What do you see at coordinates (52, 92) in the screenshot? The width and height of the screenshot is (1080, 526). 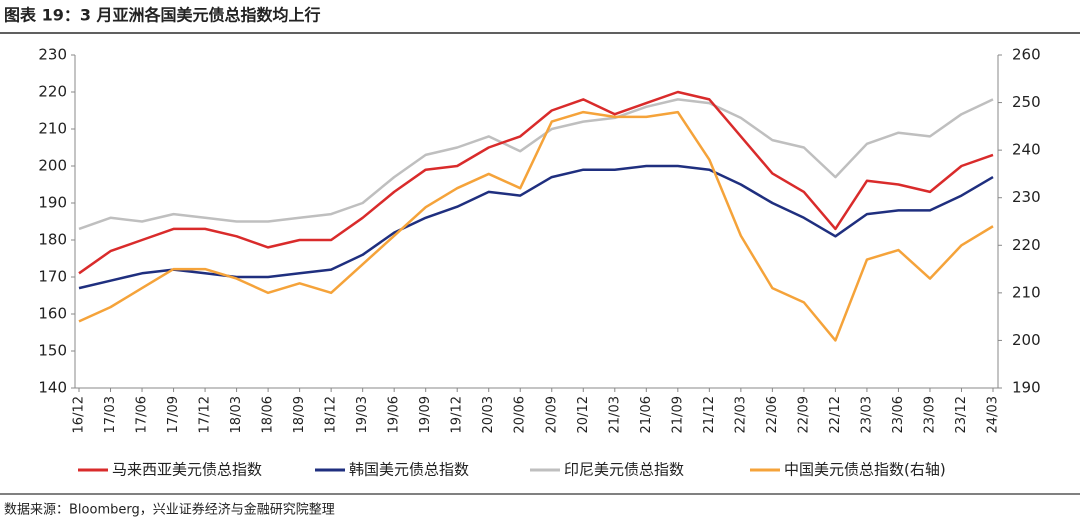 I see `y-tick-label: 220` at bounding box center [52, 92].